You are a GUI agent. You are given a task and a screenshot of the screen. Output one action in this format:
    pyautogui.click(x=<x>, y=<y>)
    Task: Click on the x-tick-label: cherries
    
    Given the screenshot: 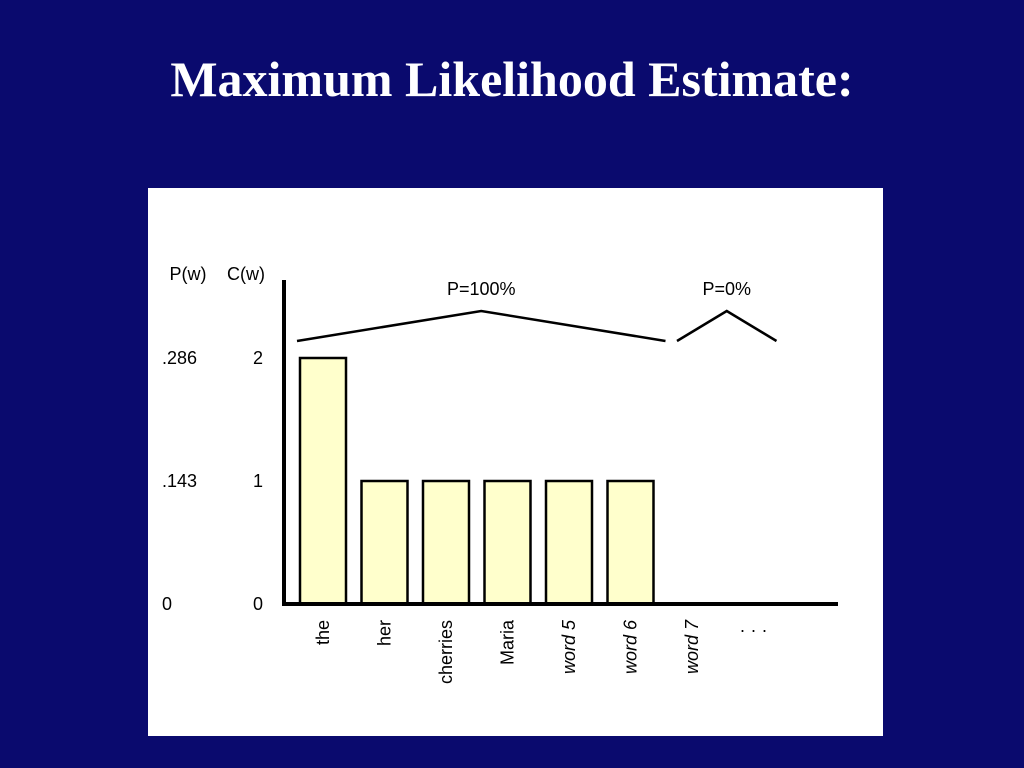 What is the action you would take?
    pyautogui.click(x=446, y=652)
    